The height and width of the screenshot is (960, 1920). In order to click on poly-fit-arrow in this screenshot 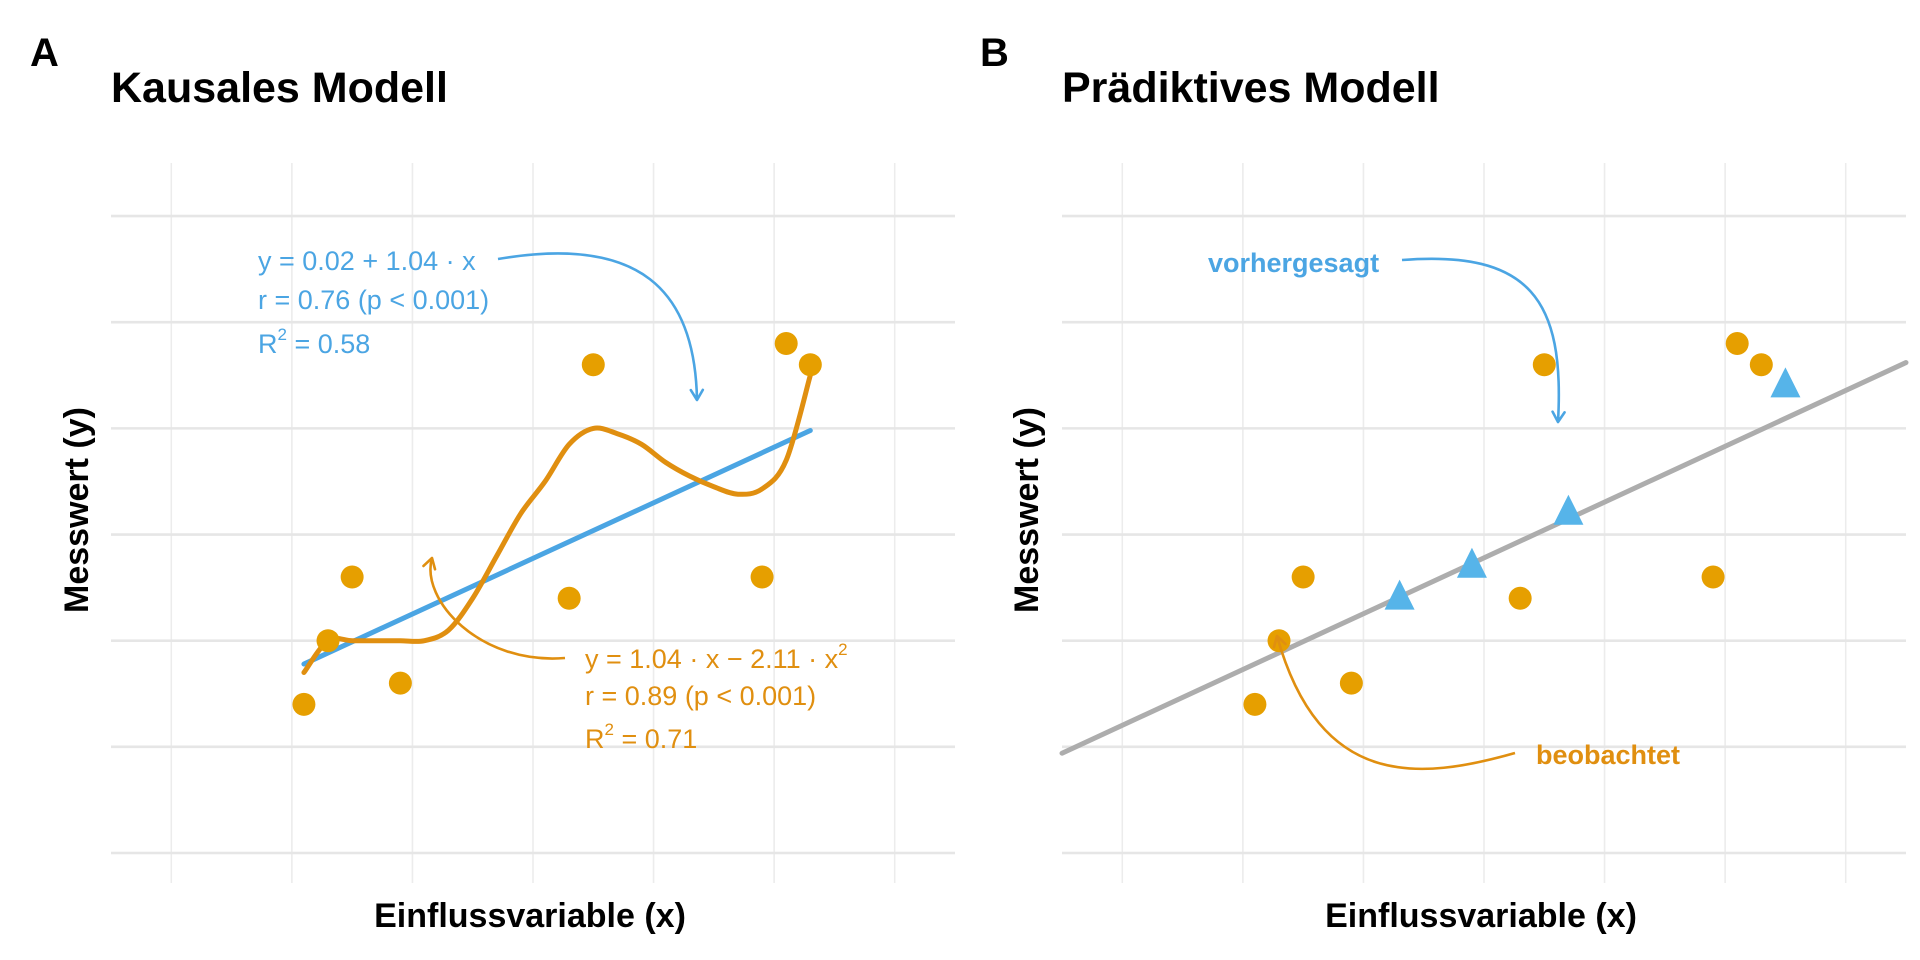, I will do `click(494, 608)`.